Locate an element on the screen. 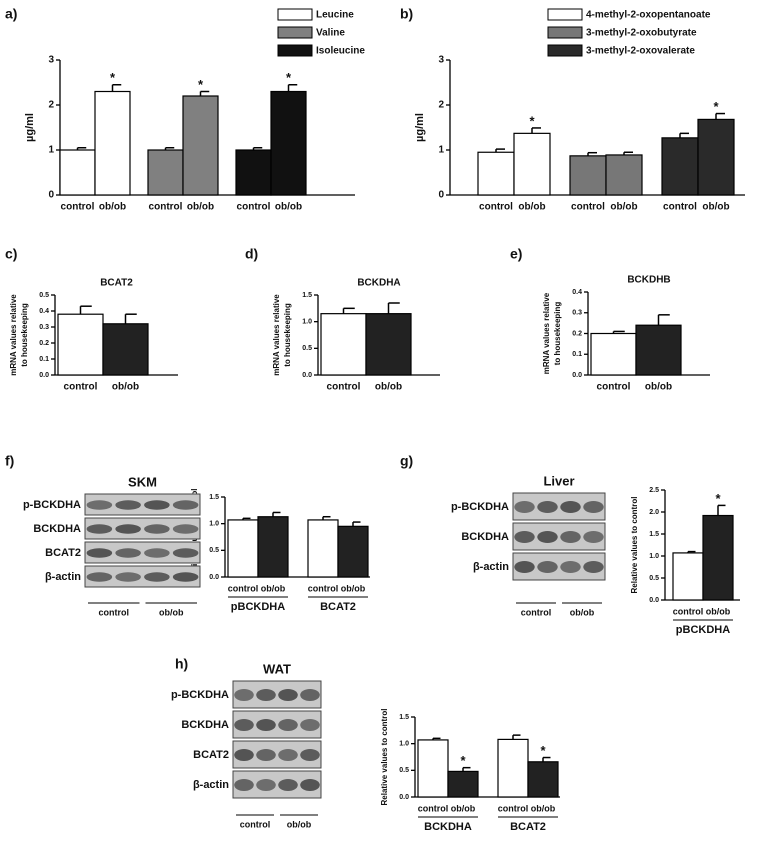  blot-title: Liver is located at coordinates (558, 480).